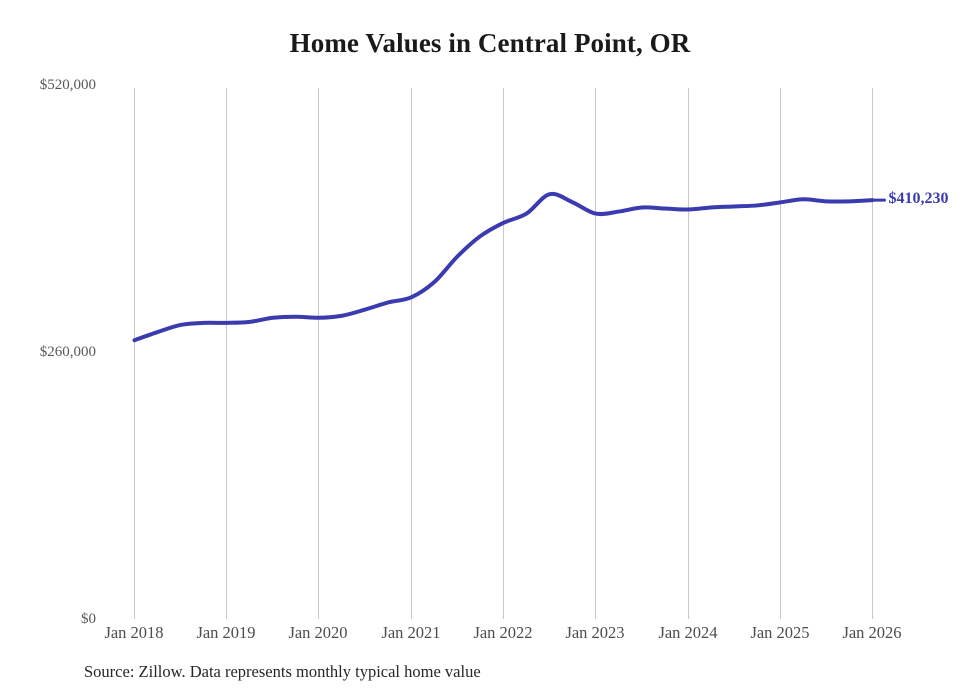 The width and height of the screenshot is (980, 699). What do you see at coordinates (226, 632) in the screenshot?
I see `xtick-label-jan-2019: Jan 2019` at bounding box center [226, 632].